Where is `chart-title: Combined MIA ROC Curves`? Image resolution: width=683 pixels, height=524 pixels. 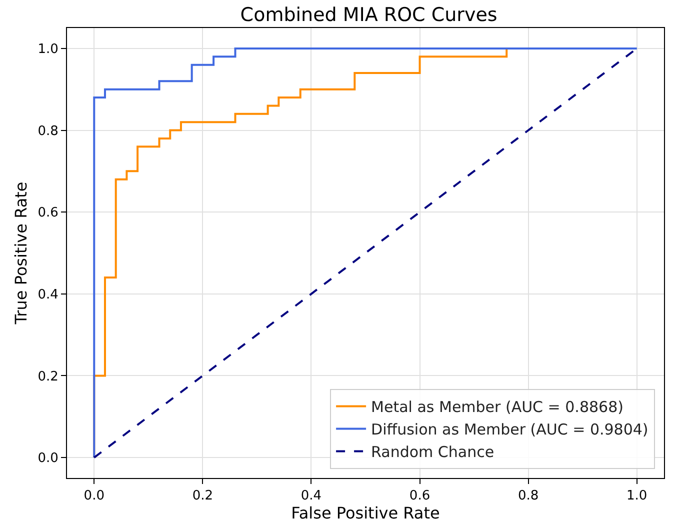 chart-title: Combined MIA ROC Curves is located at coordinates (369, 15).